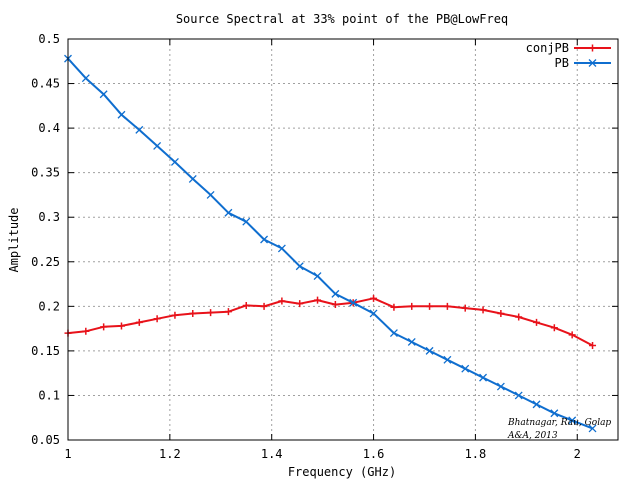 The image size is (640, 480). I want to click on legend-marker-pb, so click(592, 63).